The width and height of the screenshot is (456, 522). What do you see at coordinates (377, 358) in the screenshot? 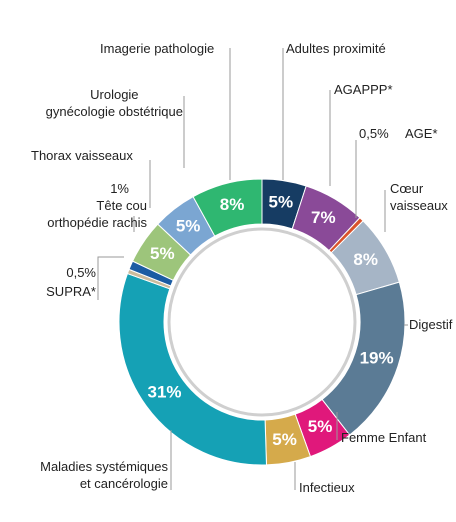
I see `value-label: 19%` at bounding box center [377, 358].